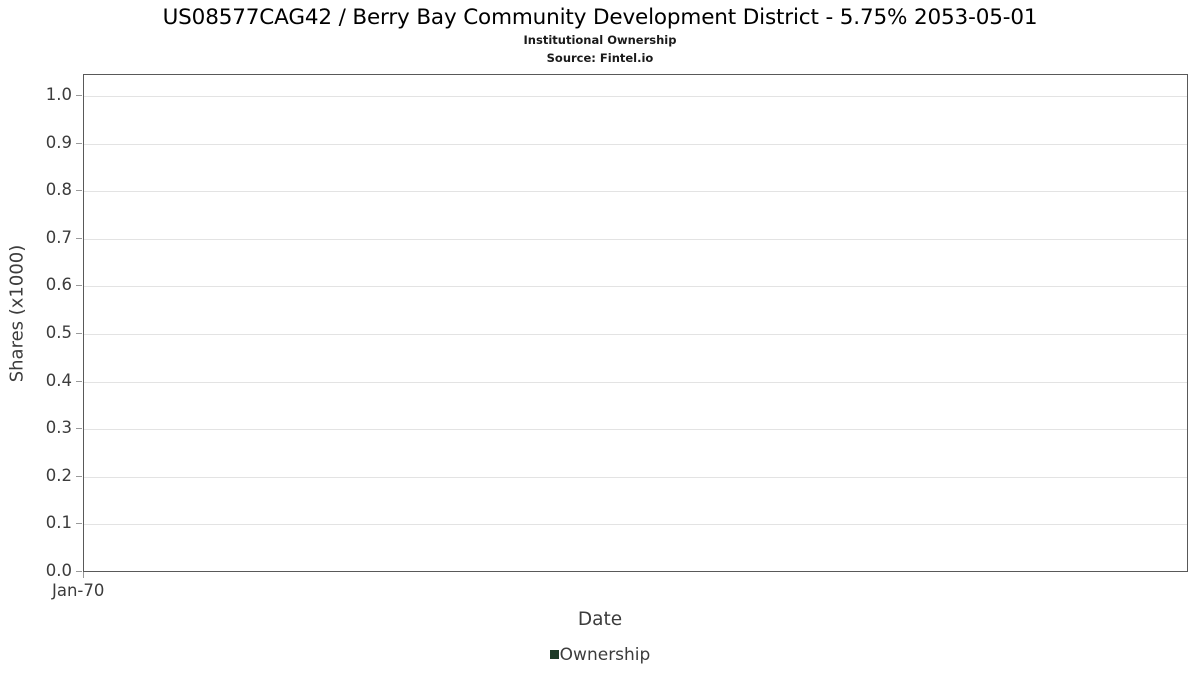 This screenshot has height=675, width=1200. Describe the element at coordinates (554, 654) in the screenshot. I see `legend-swatch-icon` at that location.